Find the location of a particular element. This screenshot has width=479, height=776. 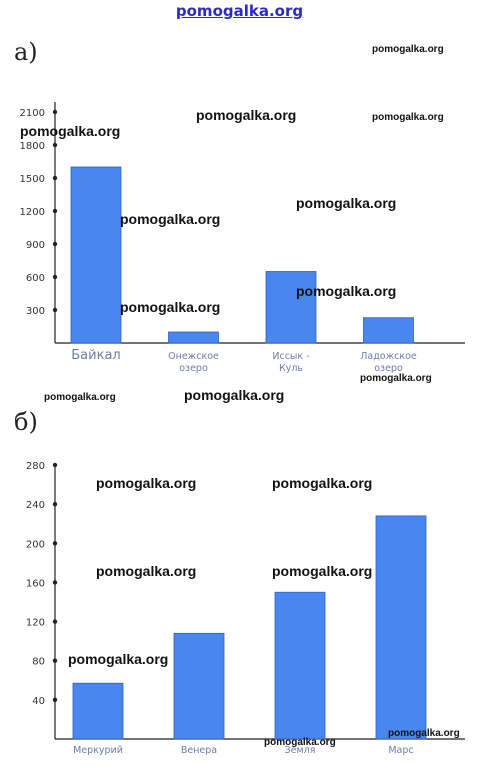

y-tick-label: 160 is located at coordinates (35, 583).